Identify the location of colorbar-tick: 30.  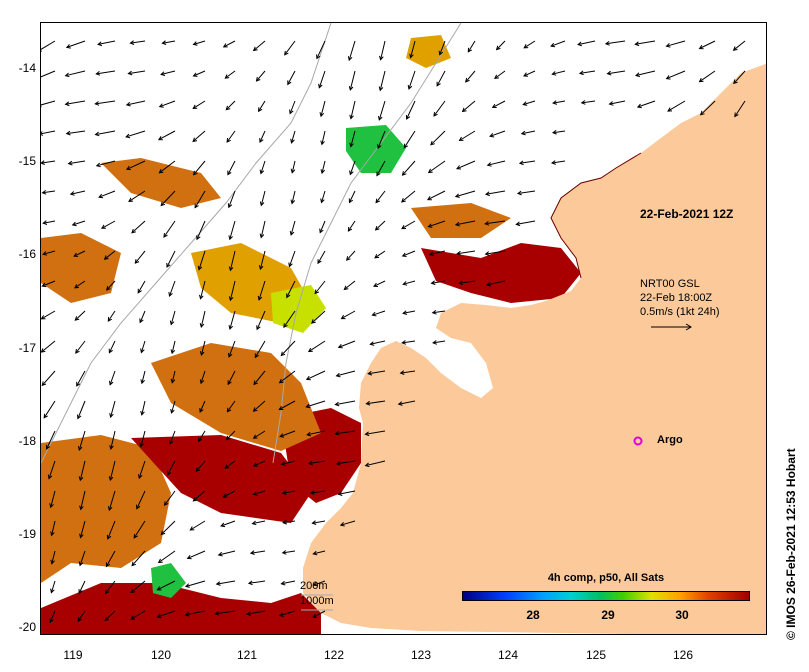
(682, 615).